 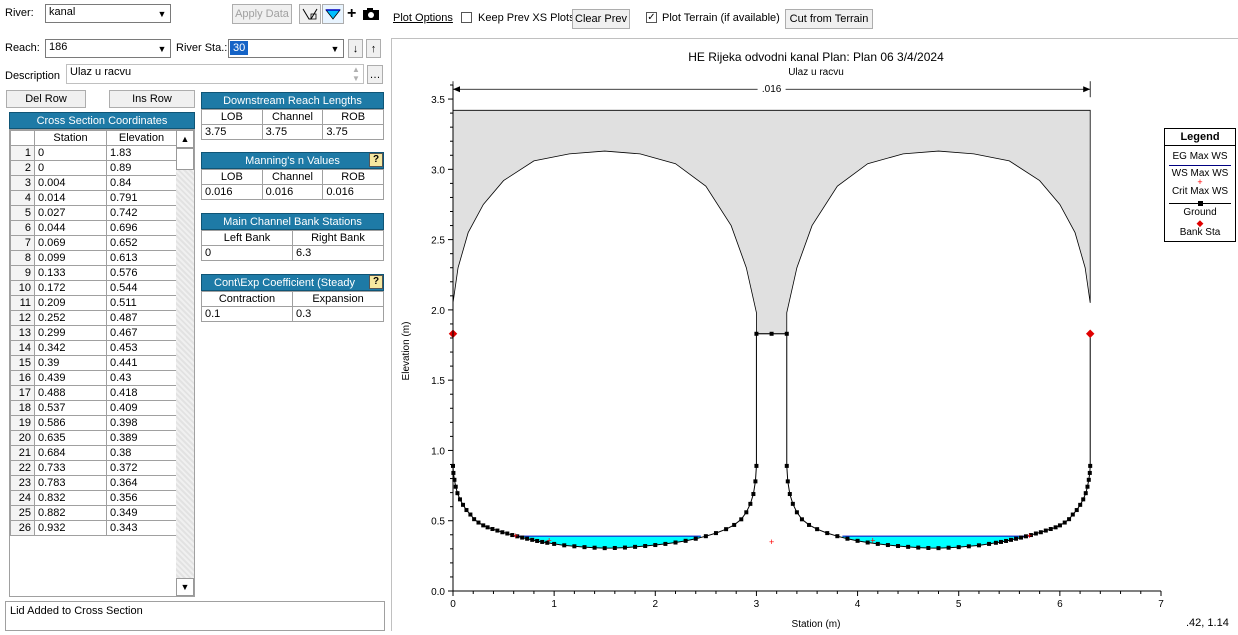 I want to click on channel-length-field: 3.75, so click(x=292, y=132).